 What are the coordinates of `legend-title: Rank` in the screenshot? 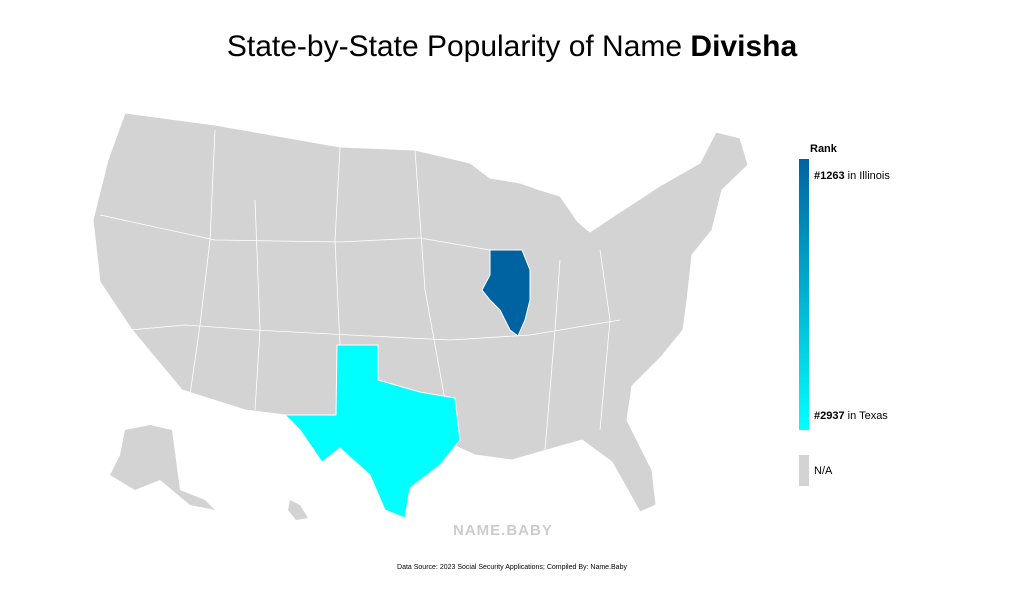 It's located at (824, 149).